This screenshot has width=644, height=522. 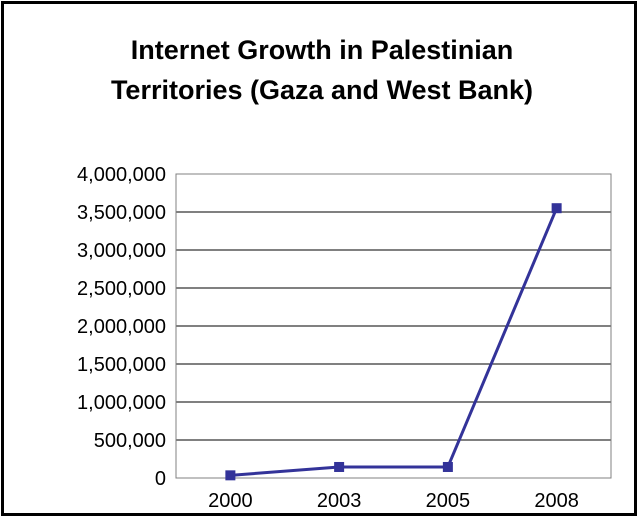 I want to click on chart-title-line-2: Territories (Gaza and West Bank), so click(x=322, y=90).